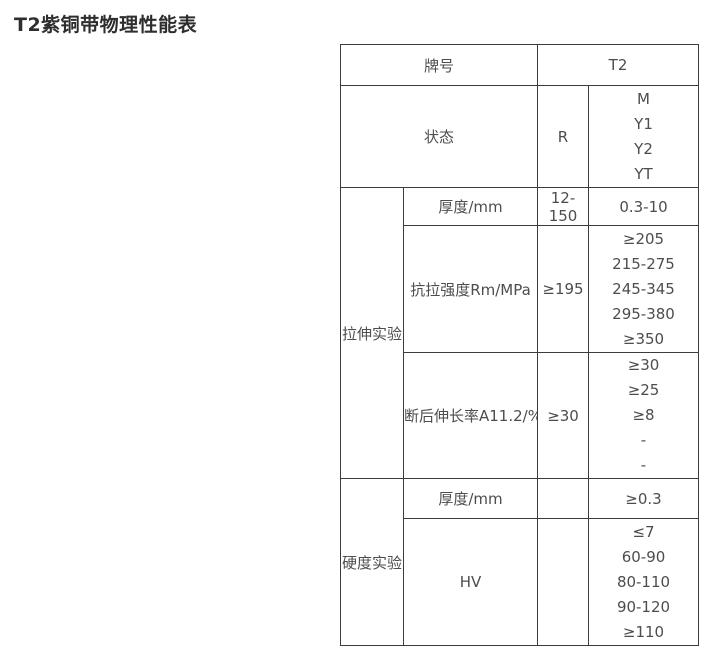  I want to click on table-row: 状态 R M Y1 Y2 YT, so click(519, 136).